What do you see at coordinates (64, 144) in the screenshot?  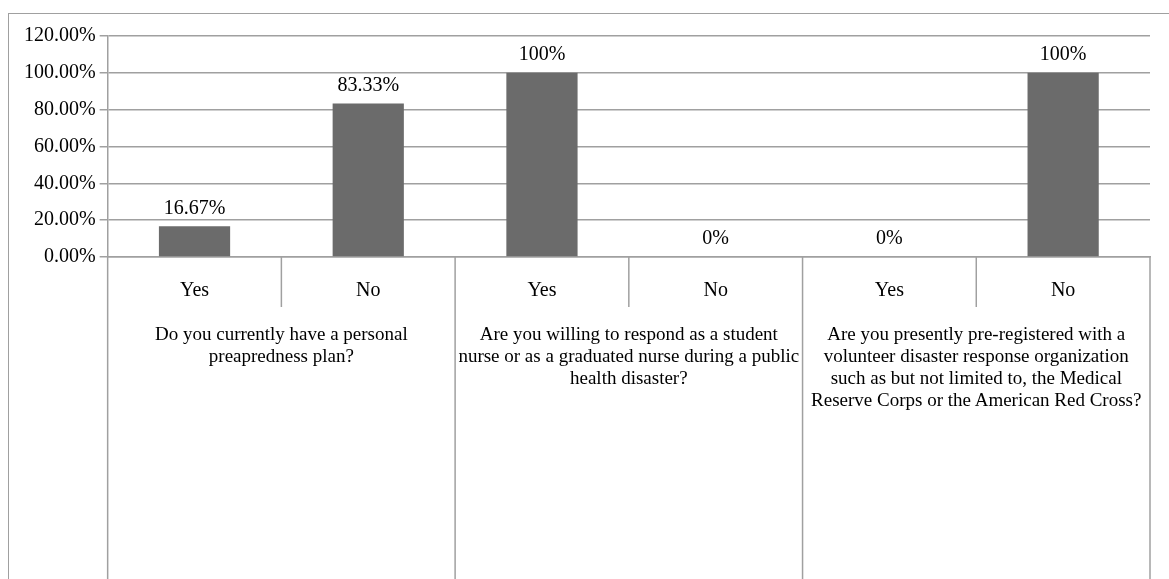 I see `y-tick-label: 60.00%` at bounding box center [64, 144].